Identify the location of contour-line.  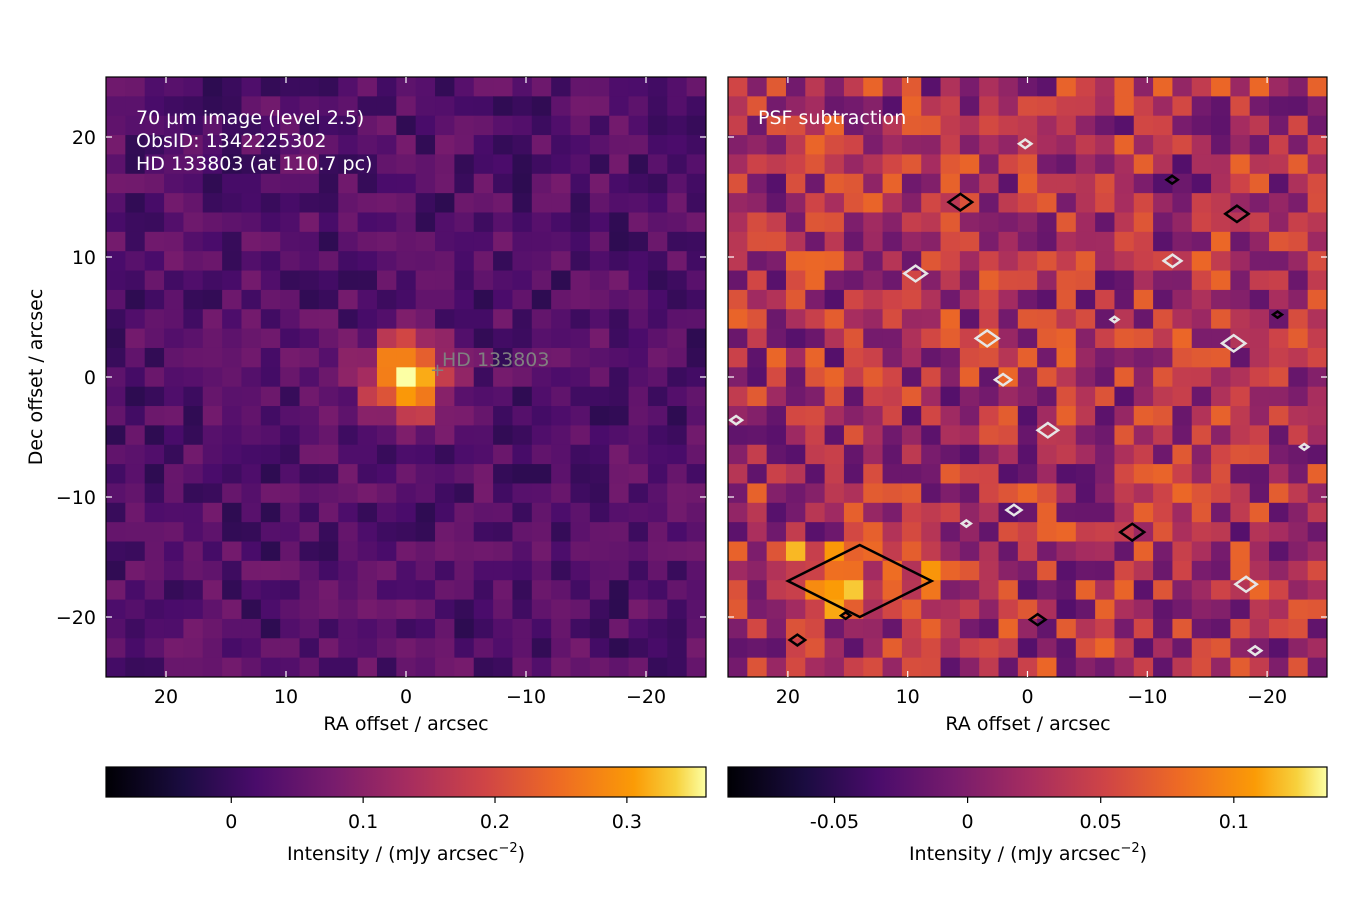
(1114, 319).